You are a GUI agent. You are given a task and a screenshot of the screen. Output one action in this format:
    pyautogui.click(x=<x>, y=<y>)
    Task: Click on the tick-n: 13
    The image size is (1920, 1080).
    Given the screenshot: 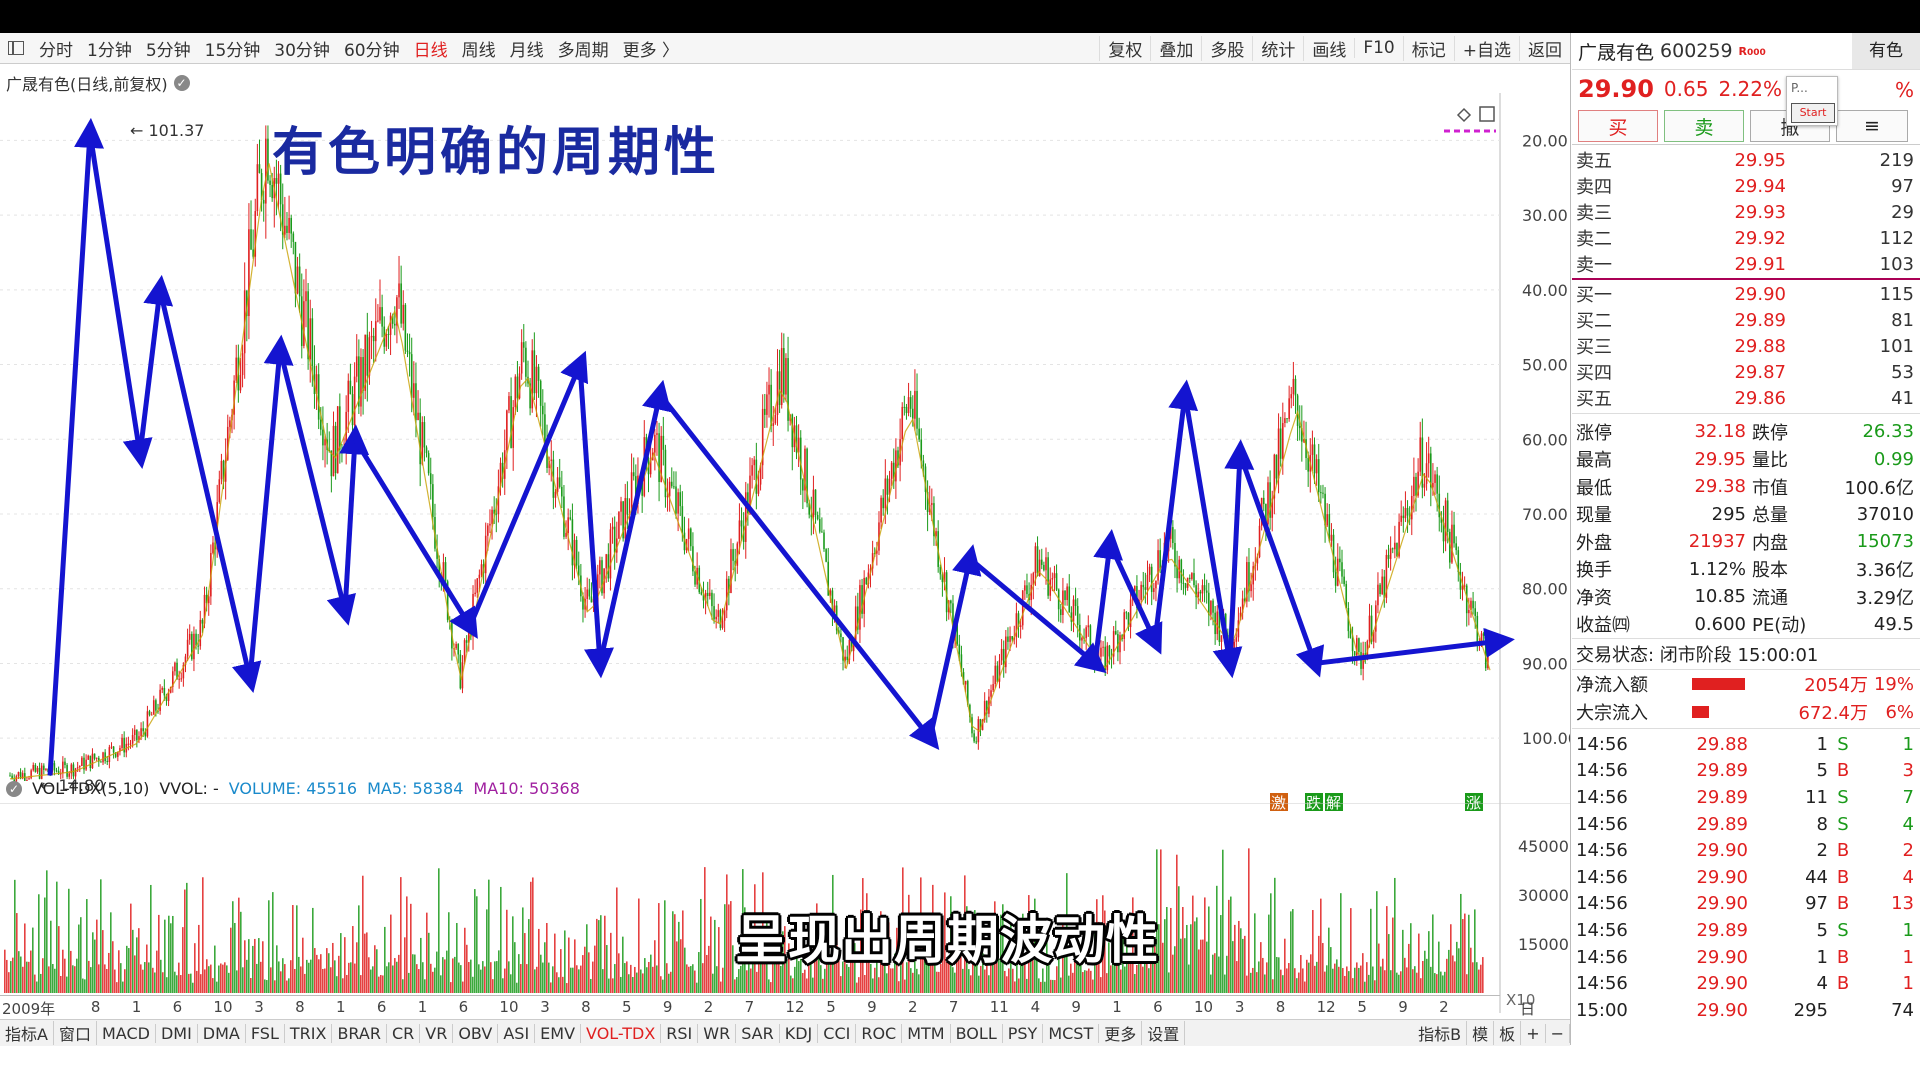 What is the action you would take?
    pyautogui.click(x=1902, y=904)
    